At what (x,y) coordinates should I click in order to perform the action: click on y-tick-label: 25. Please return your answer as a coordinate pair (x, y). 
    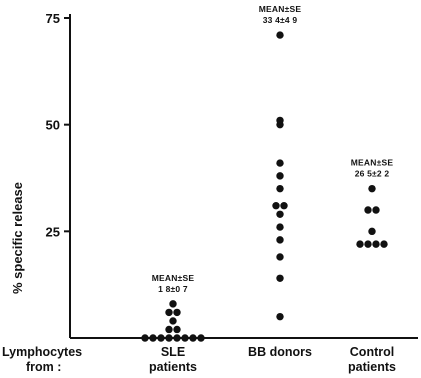
    Looking at the image, I should click on (53, 231).